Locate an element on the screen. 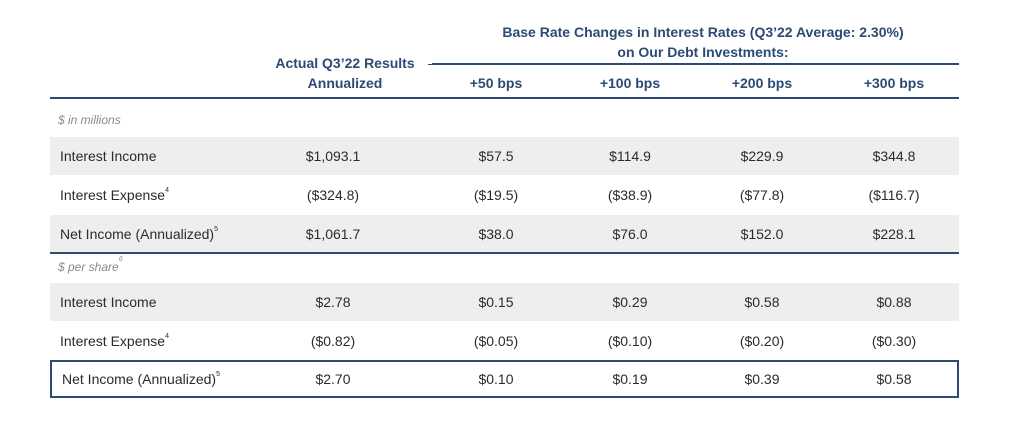 The image size is (1024, 433). cell-50bps: $0.15 is located at coordinates (496, 302).